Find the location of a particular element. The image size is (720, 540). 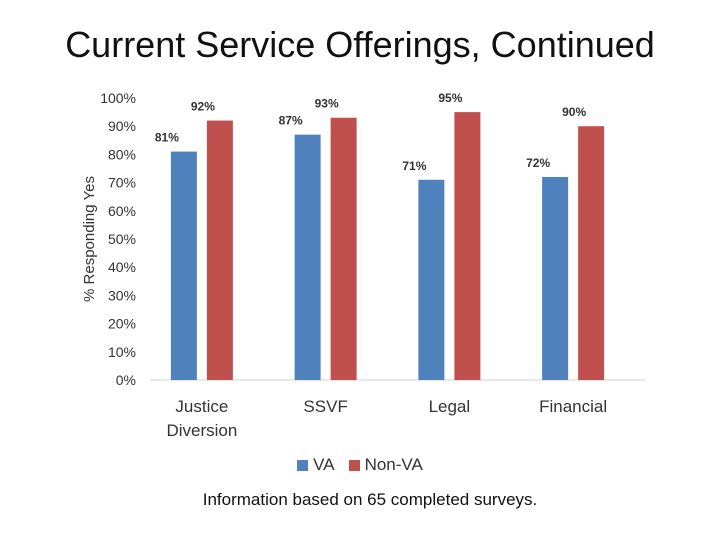

legend-item: Non-VA is located at coordinates (385, 465).